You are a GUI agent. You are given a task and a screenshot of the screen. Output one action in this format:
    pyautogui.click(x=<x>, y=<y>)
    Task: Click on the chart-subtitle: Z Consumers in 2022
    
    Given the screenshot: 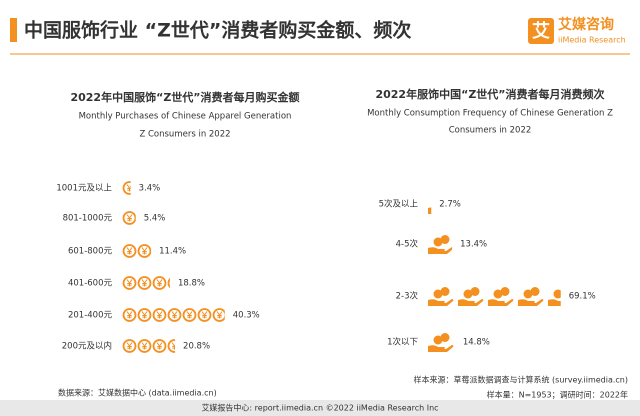 What is the action you would take?
    pyautogui.click(x=184, y=135)
    